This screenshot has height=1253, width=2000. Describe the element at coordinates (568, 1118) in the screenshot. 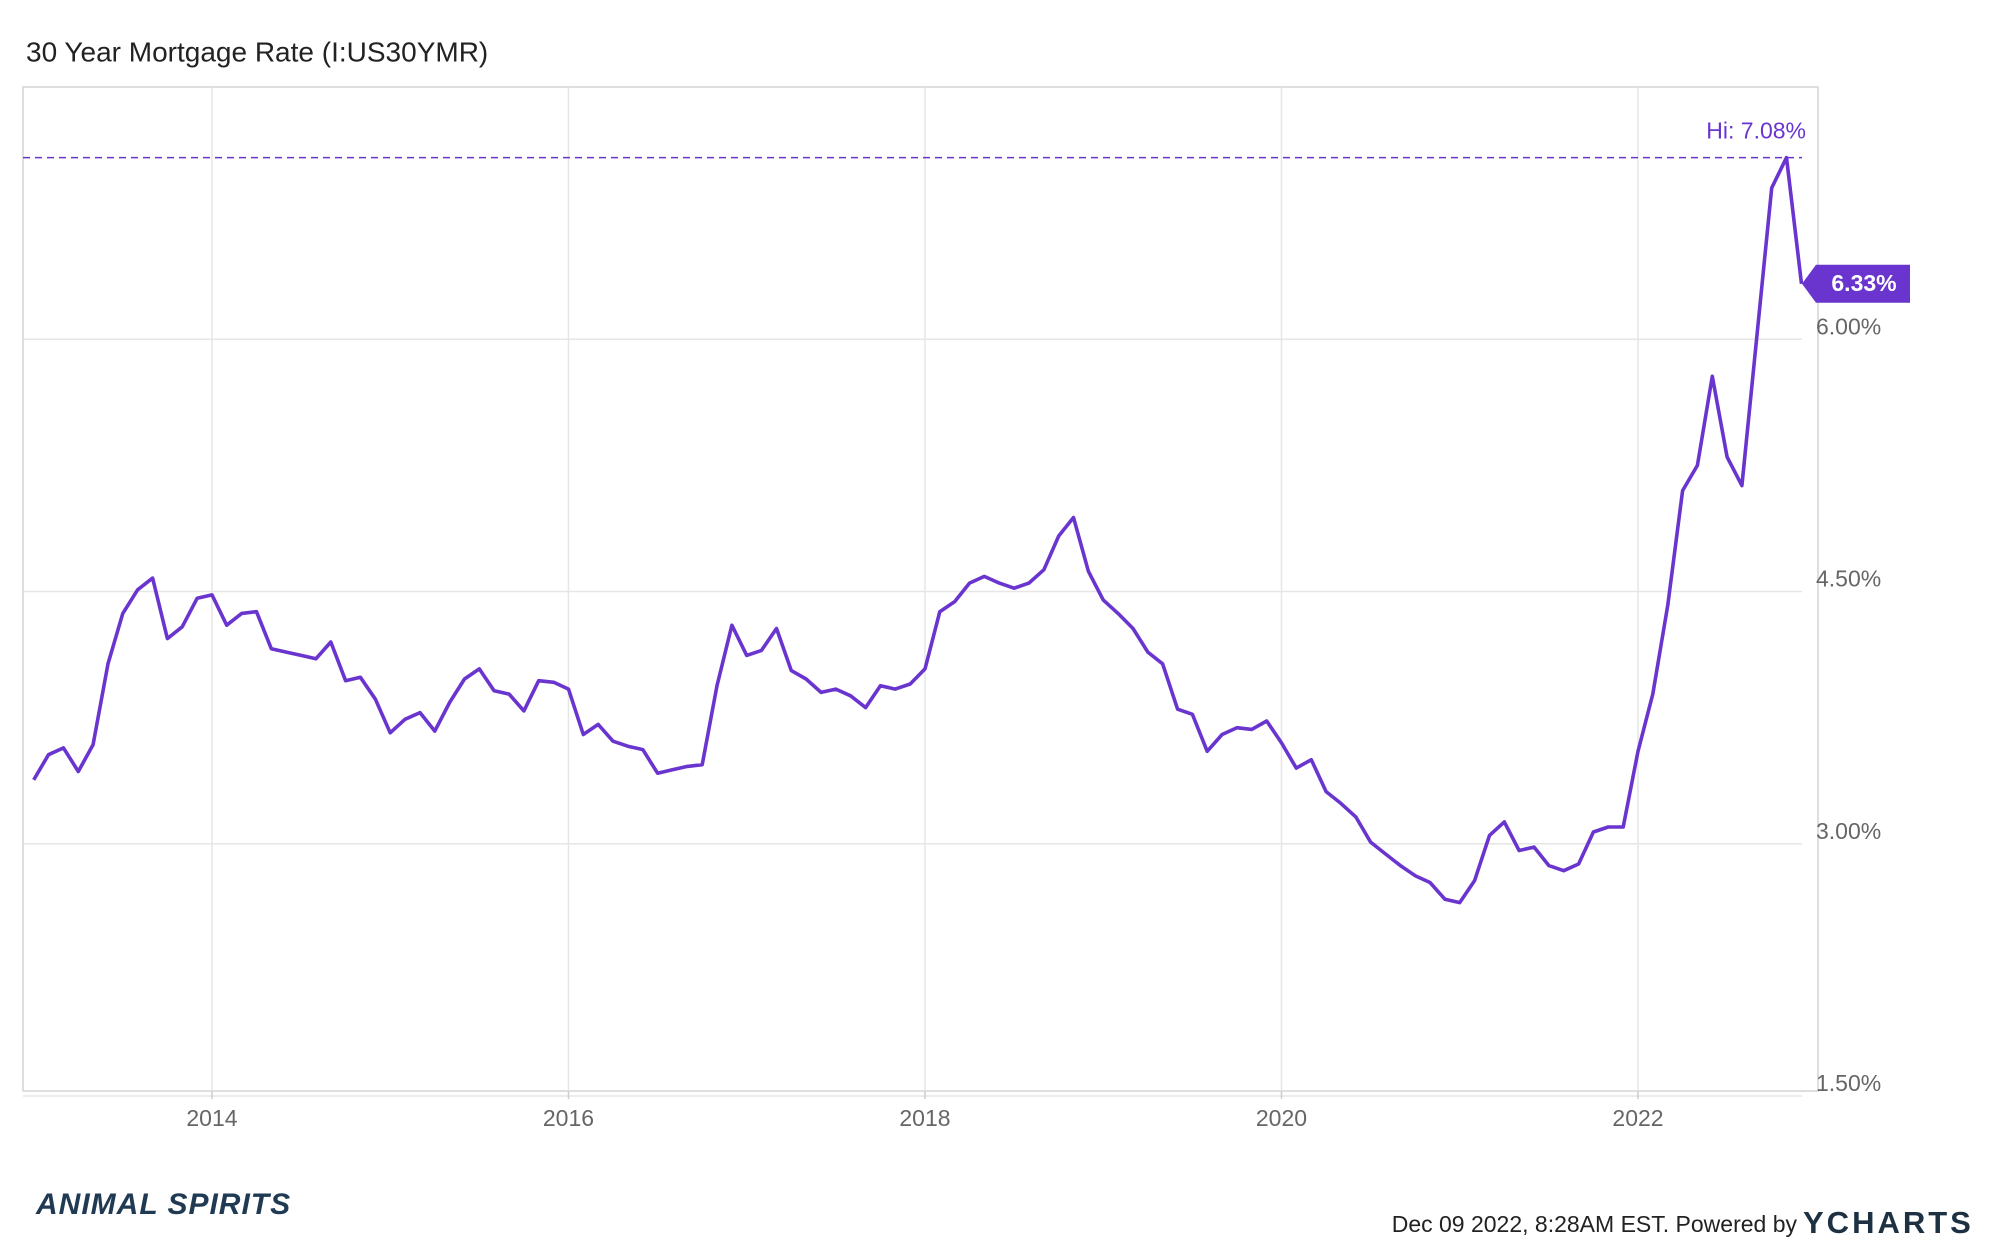

I see `x-tick-label: 2016` at that location.